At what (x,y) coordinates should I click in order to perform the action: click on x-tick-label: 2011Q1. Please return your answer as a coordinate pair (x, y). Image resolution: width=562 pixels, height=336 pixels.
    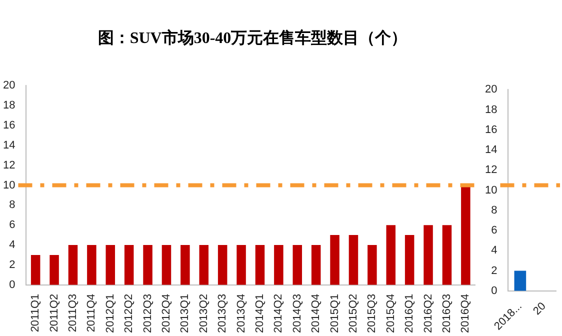
    Looking at the image, I should click on (36, 313).